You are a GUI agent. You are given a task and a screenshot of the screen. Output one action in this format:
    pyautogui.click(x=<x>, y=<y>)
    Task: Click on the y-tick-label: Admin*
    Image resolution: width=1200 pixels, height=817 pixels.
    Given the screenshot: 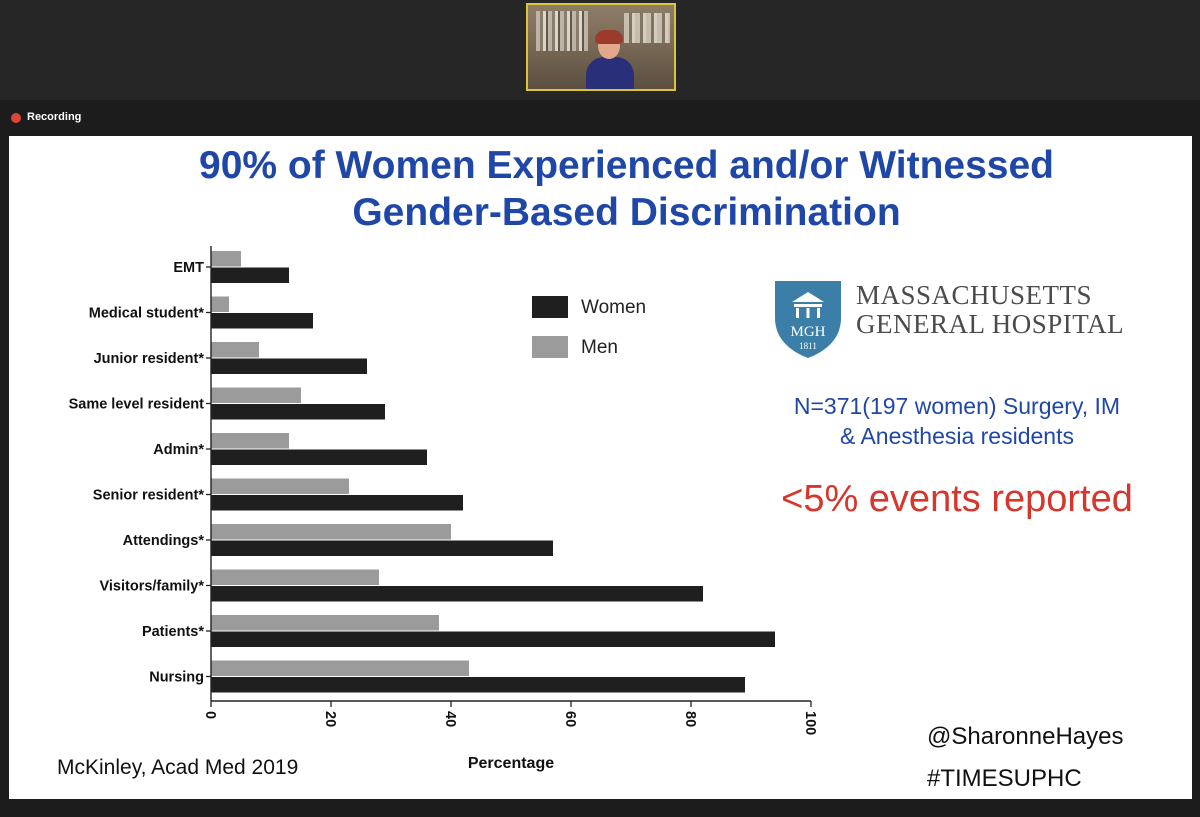 What is the action you would take?
    pyautogui.click(x=178, y=450)
    